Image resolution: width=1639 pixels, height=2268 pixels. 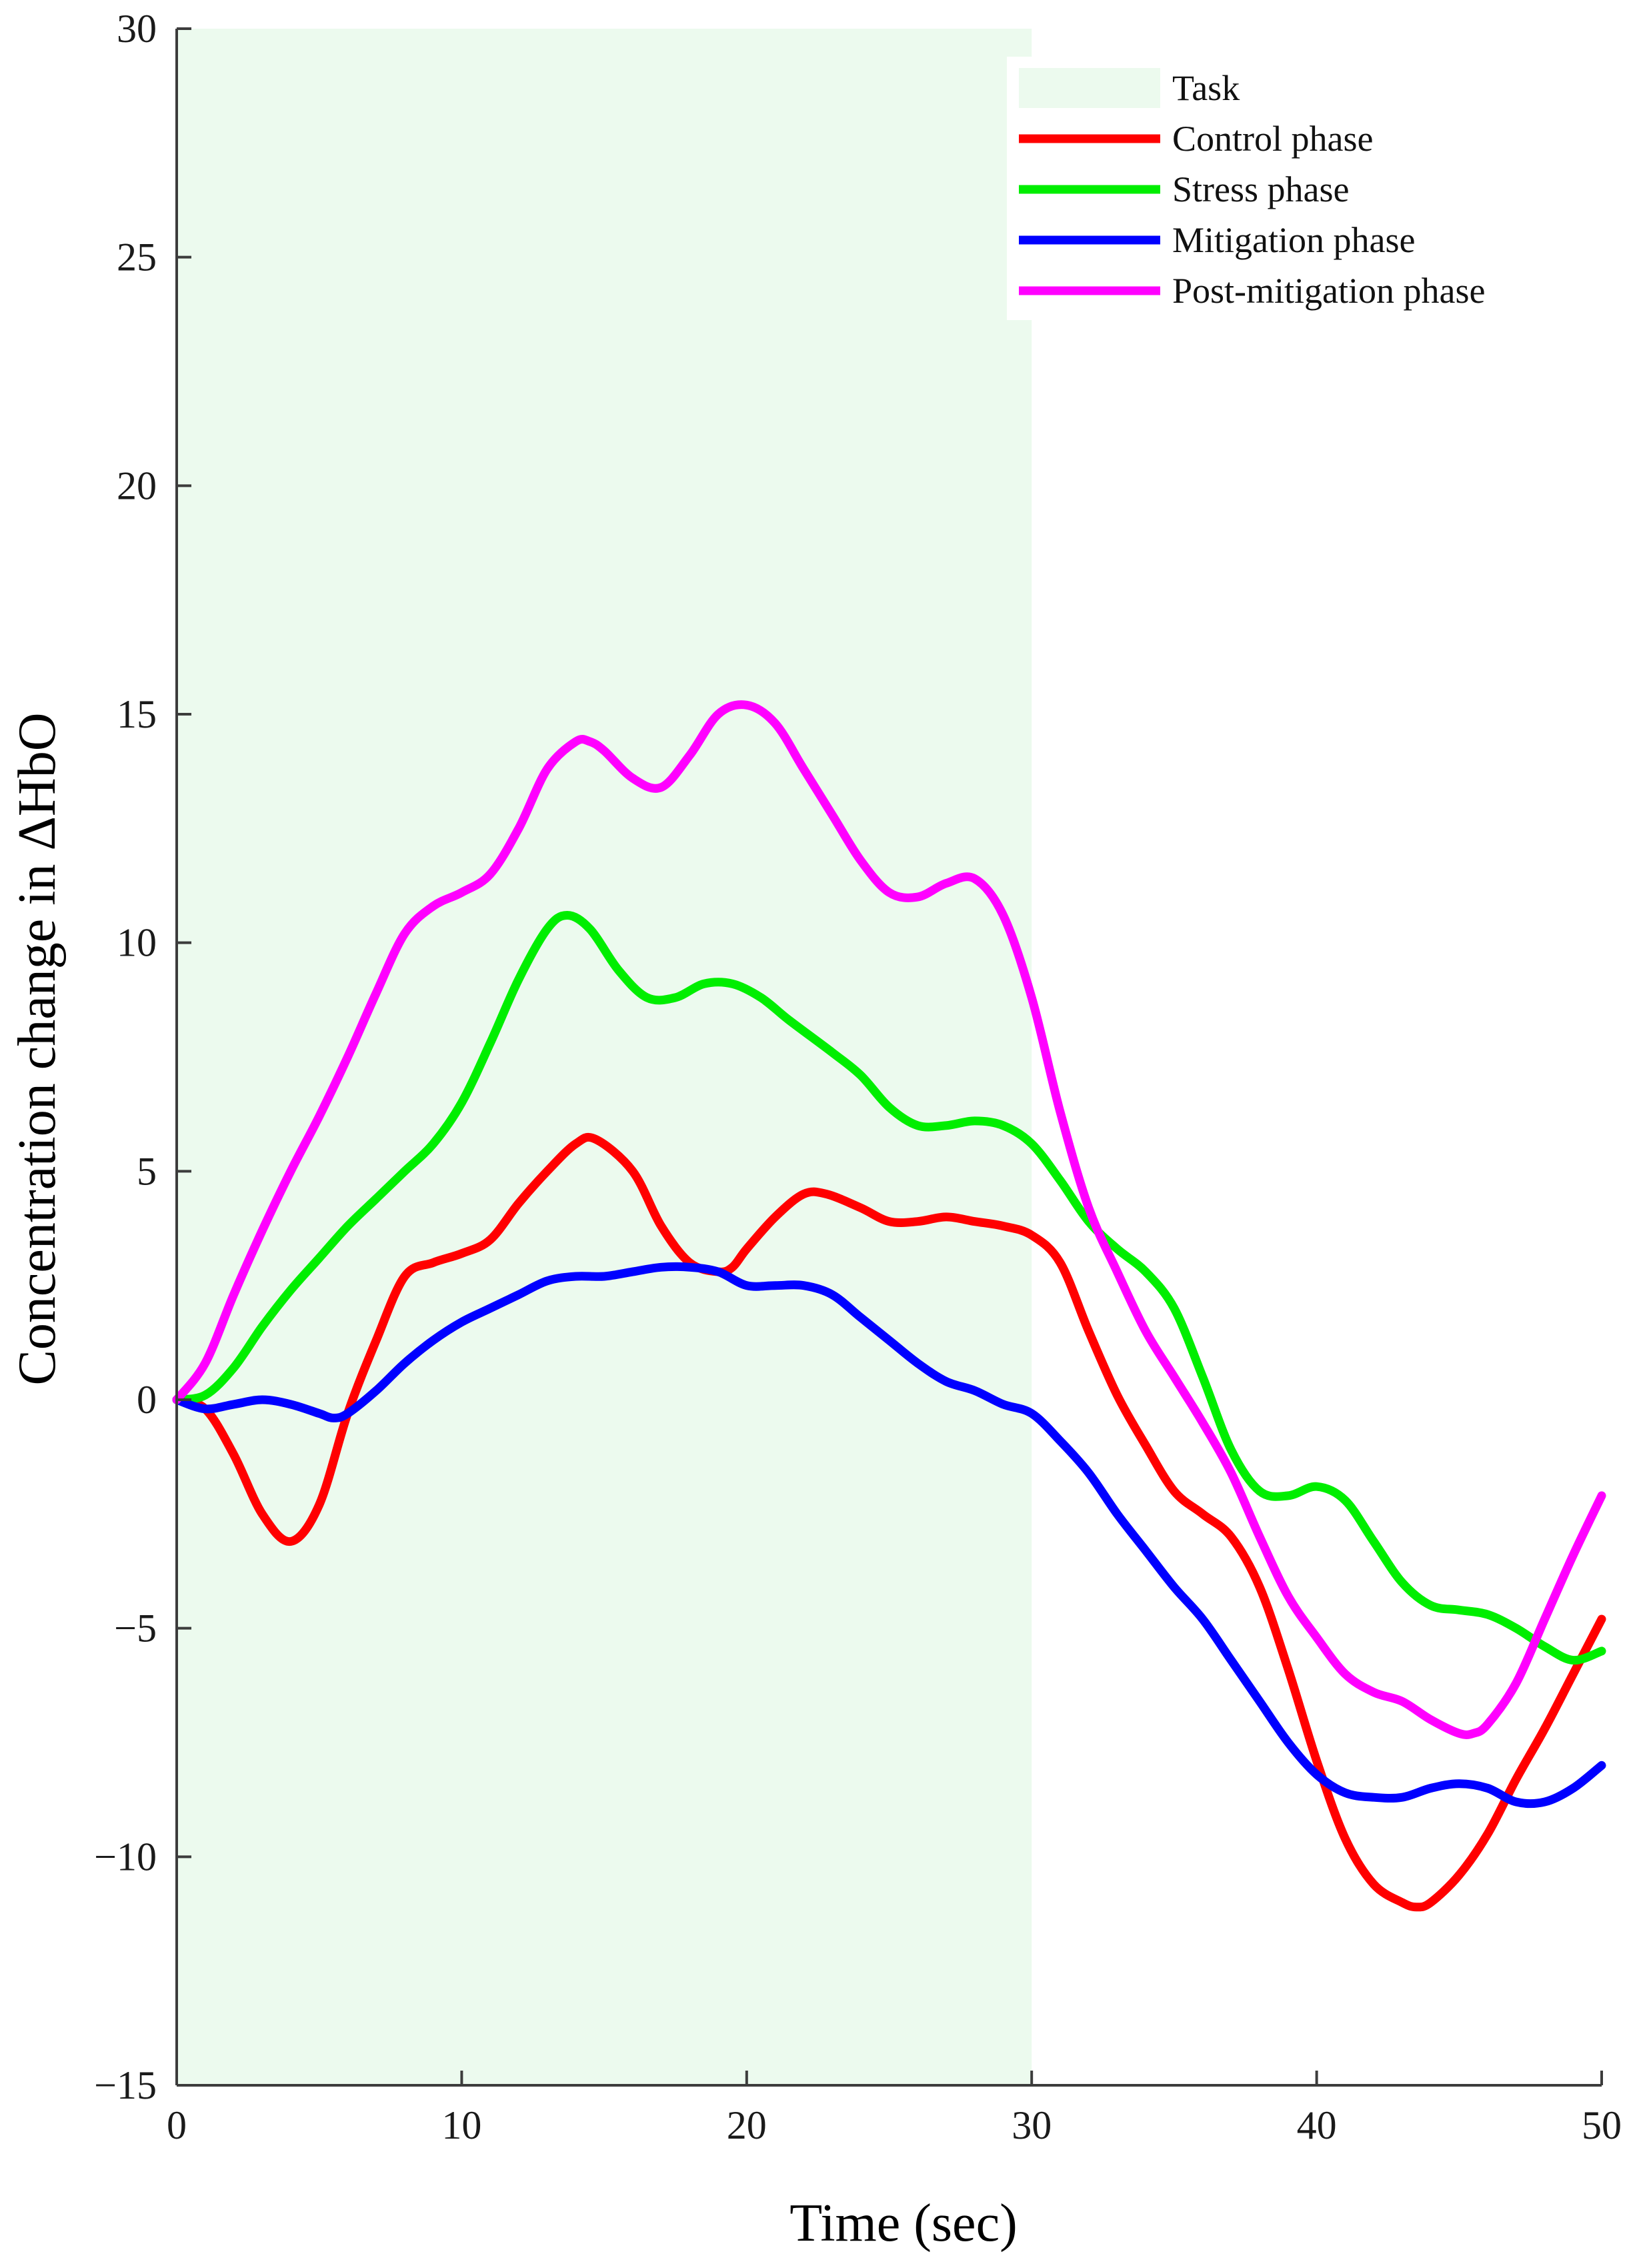 What do you see at coordinates (1293, 240) in the screenshot?
I see `legend-label: Mitigation phase` at bounding box center [1293, 240].